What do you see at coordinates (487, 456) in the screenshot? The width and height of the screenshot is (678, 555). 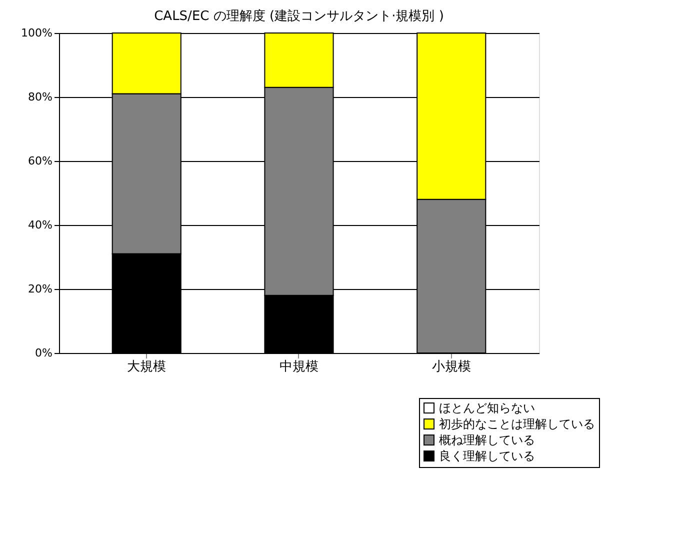 I see `legend-label: 良く理解している` at bounding box center [487, 456].